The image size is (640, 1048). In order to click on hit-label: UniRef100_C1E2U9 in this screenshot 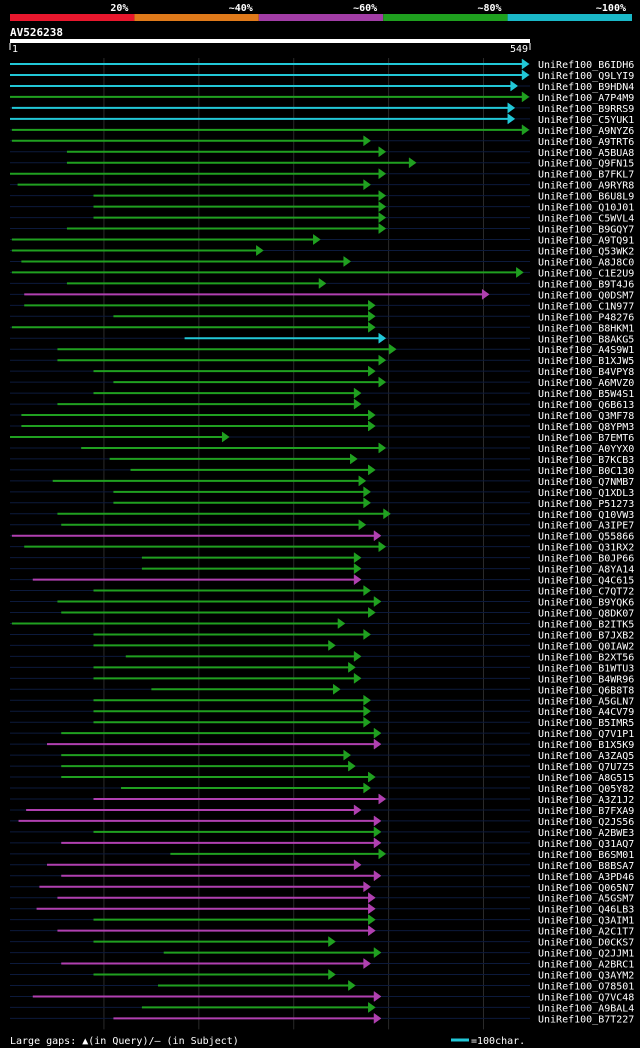, I will do `click(586, 273)`.